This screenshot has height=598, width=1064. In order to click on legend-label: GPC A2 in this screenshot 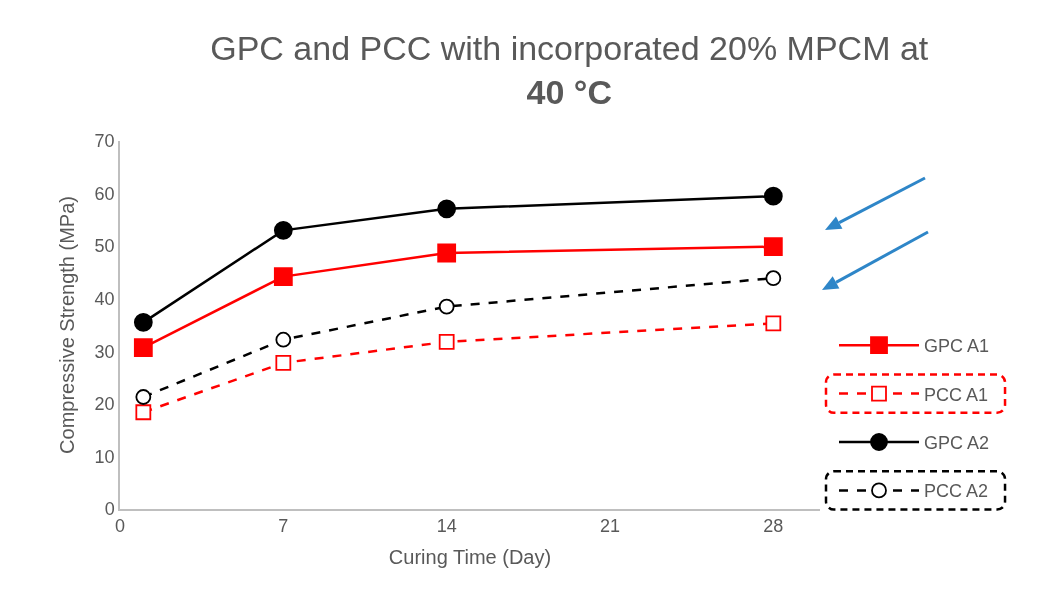, I will do `click(957, 443)`.